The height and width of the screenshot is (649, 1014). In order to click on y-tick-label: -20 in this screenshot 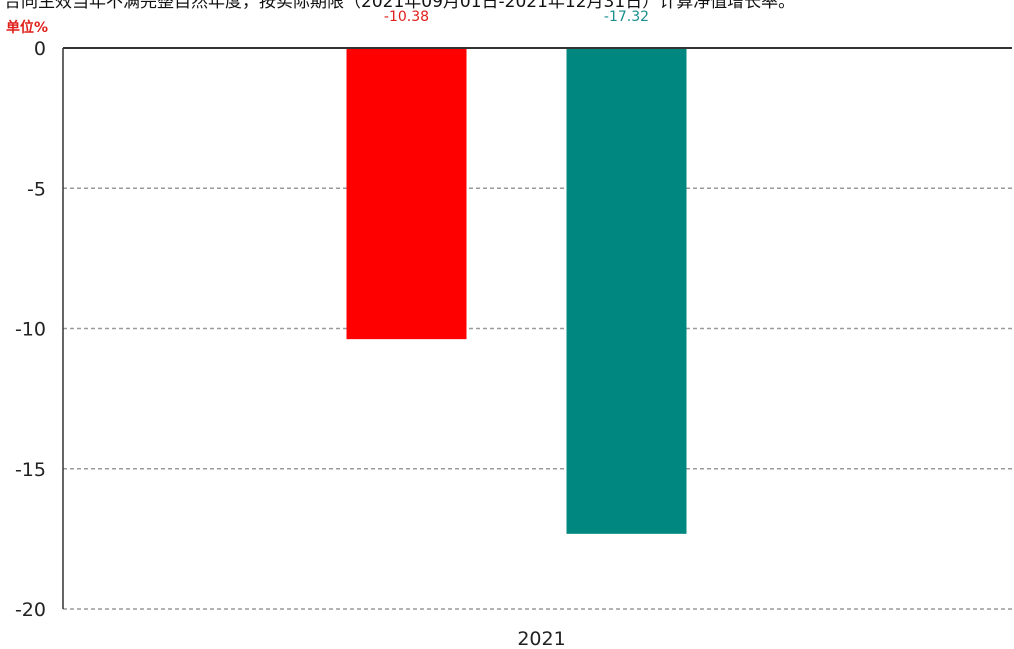, I will do `click(30, 610)`.